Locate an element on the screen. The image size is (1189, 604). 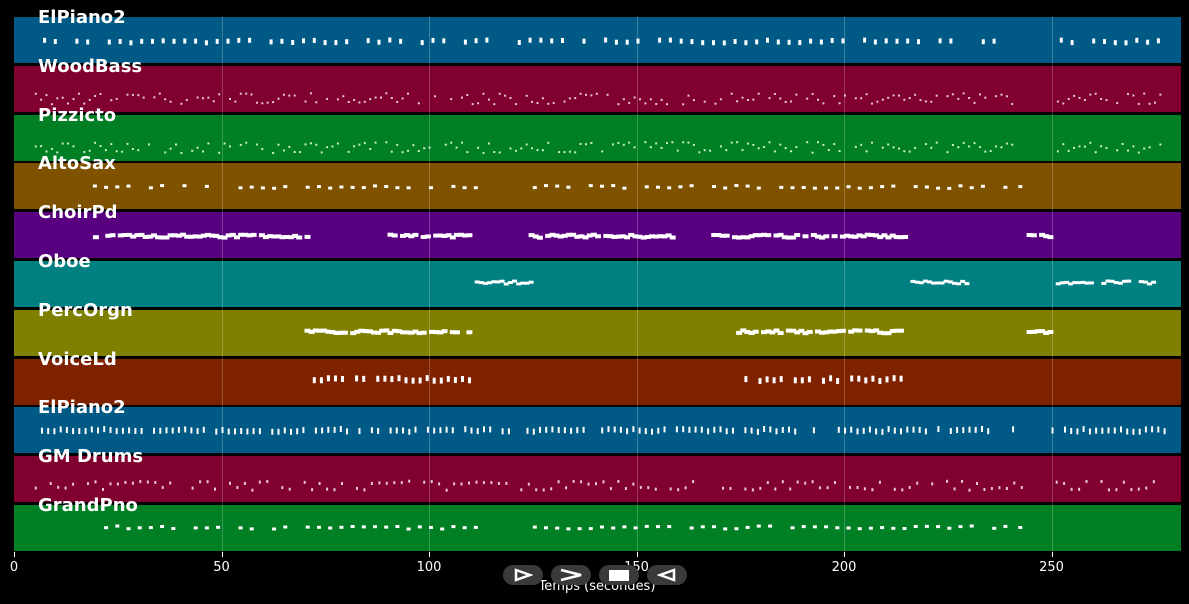
play-button is located at coordinates (523, 575).